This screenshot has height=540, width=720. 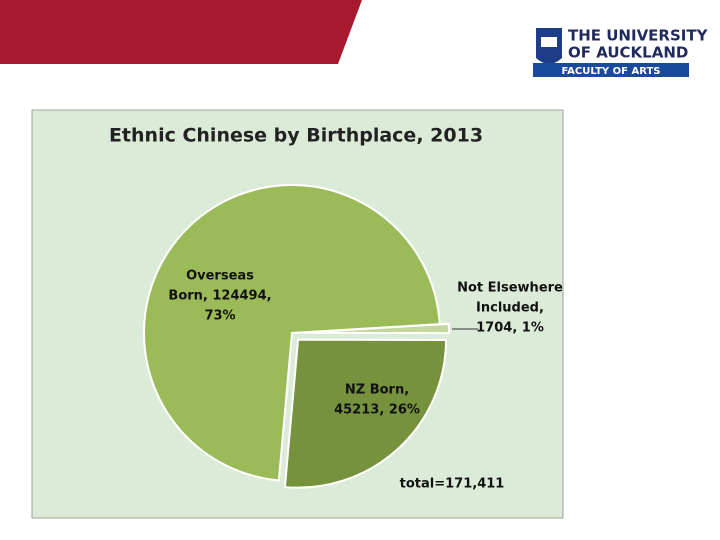 I want to click on pie-slice, so click(x=365, y=413).